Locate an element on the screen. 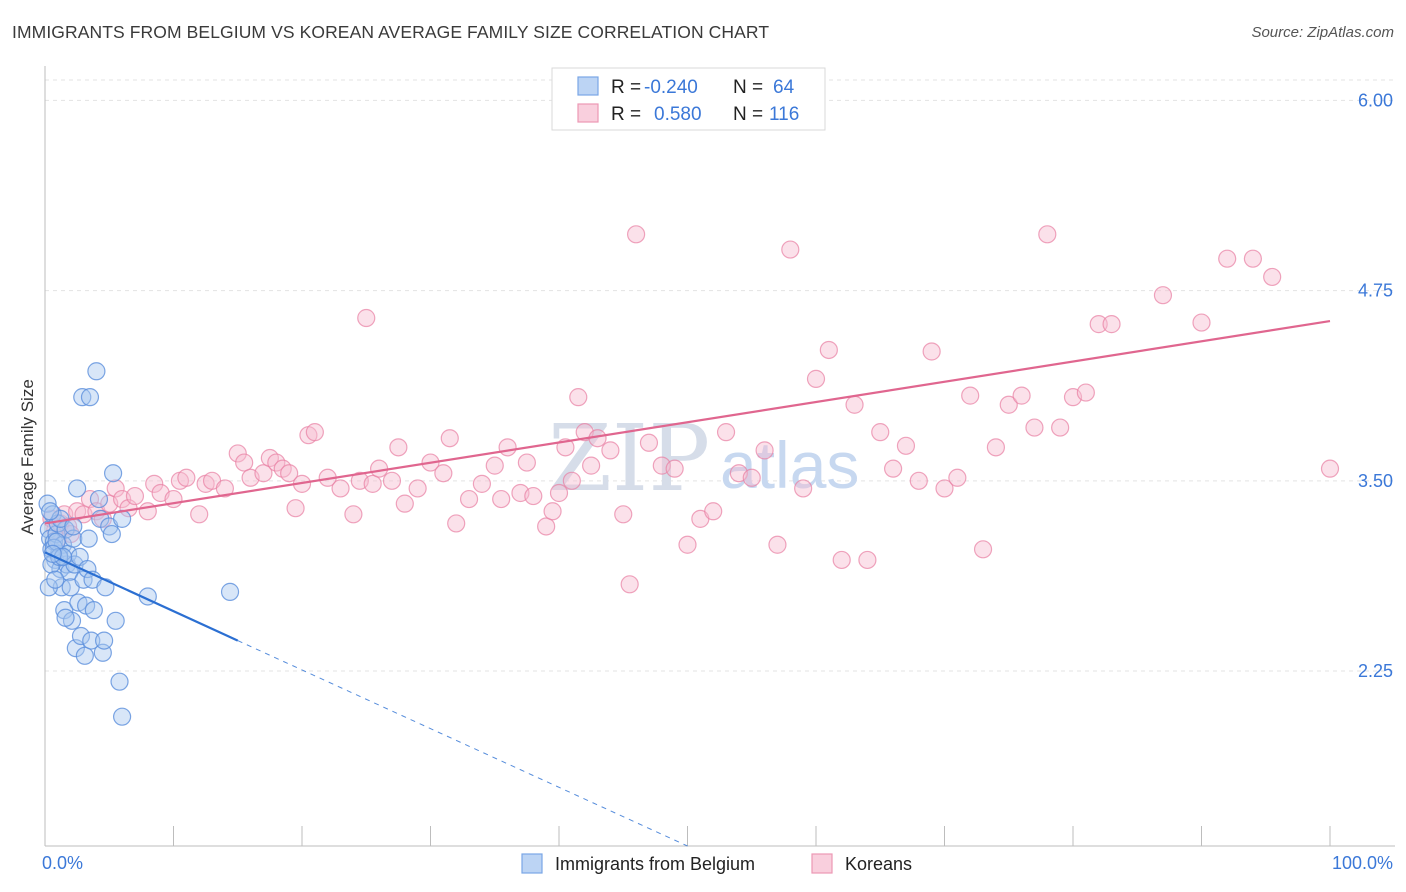 The image size is (1406, 892). legend-swatch-koreans is located at coordinates (588, 113).